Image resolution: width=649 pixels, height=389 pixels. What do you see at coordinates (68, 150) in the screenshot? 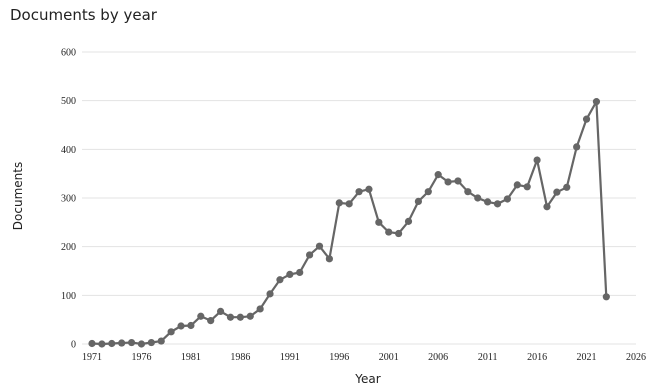
I see `y-tick-label: 400` at bounding box center [68, 150].